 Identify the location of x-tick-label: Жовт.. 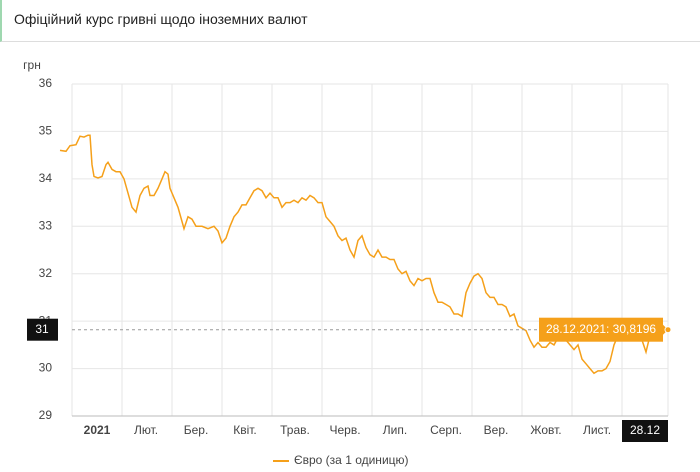
(545, 430).